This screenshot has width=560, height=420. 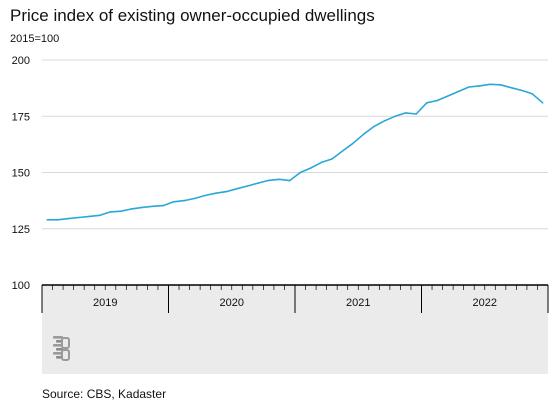 I want to click on y-tick-label: 125, so click(x=21, y=230).